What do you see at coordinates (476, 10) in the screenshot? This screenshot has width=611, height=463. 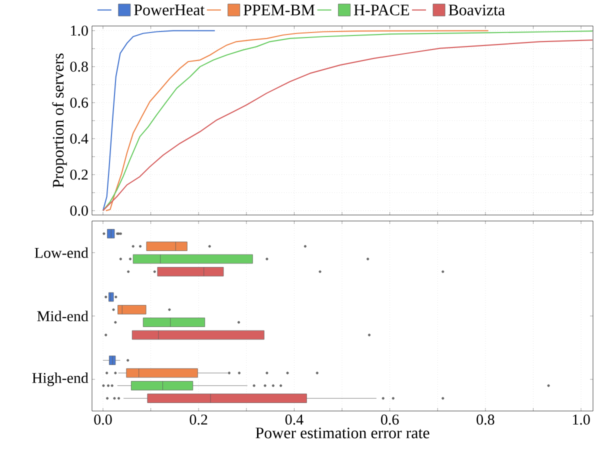 I see `legend-label: Boavizta` at bounding box center [476, 10].